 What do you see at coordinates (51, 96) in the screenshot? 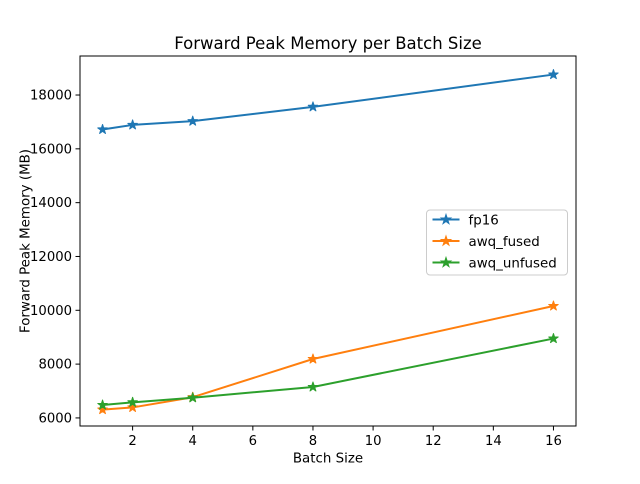
I see `y-tick-label: 18000` at bounding box center [51, 96].